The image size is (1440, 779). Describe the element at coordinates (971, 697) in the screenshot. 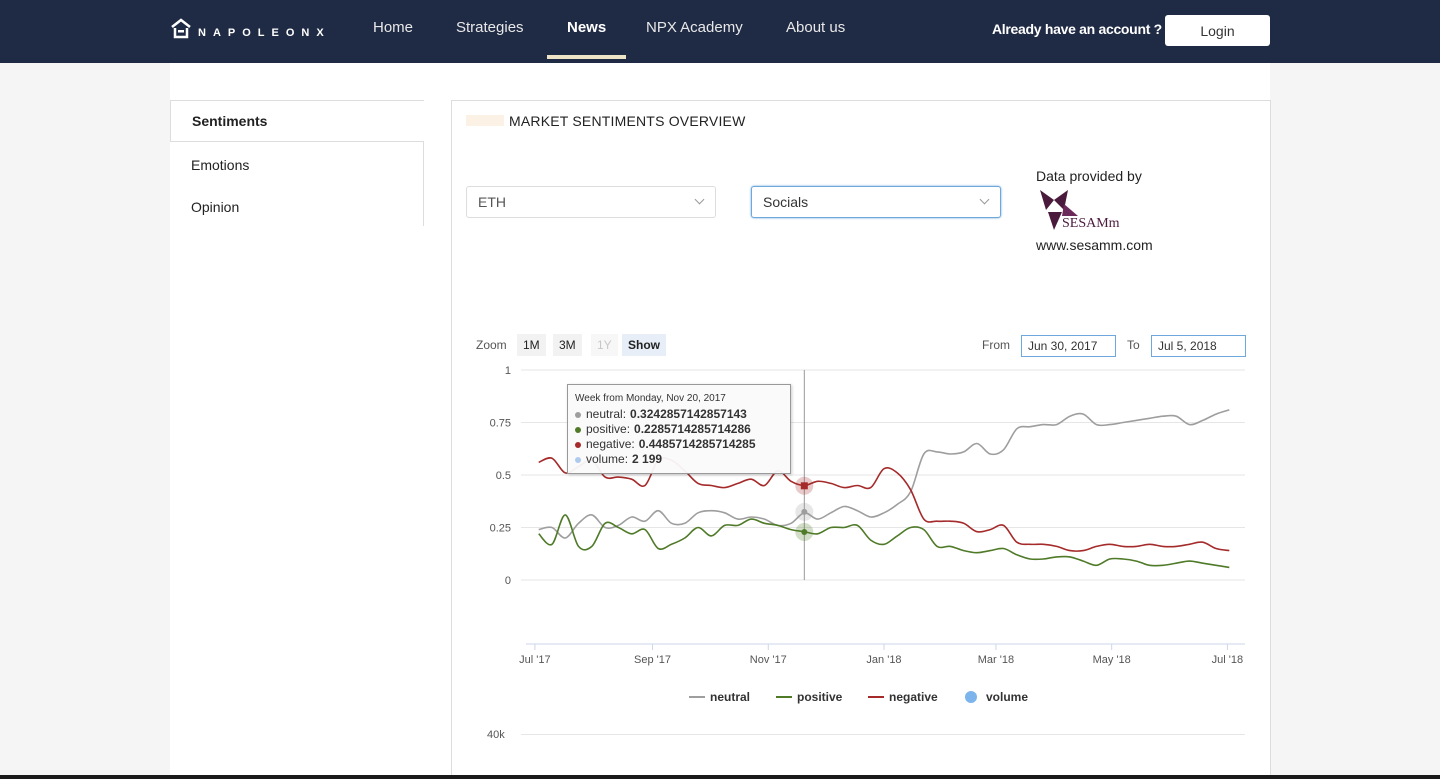

I see `legend-symbol-volume` at that location.